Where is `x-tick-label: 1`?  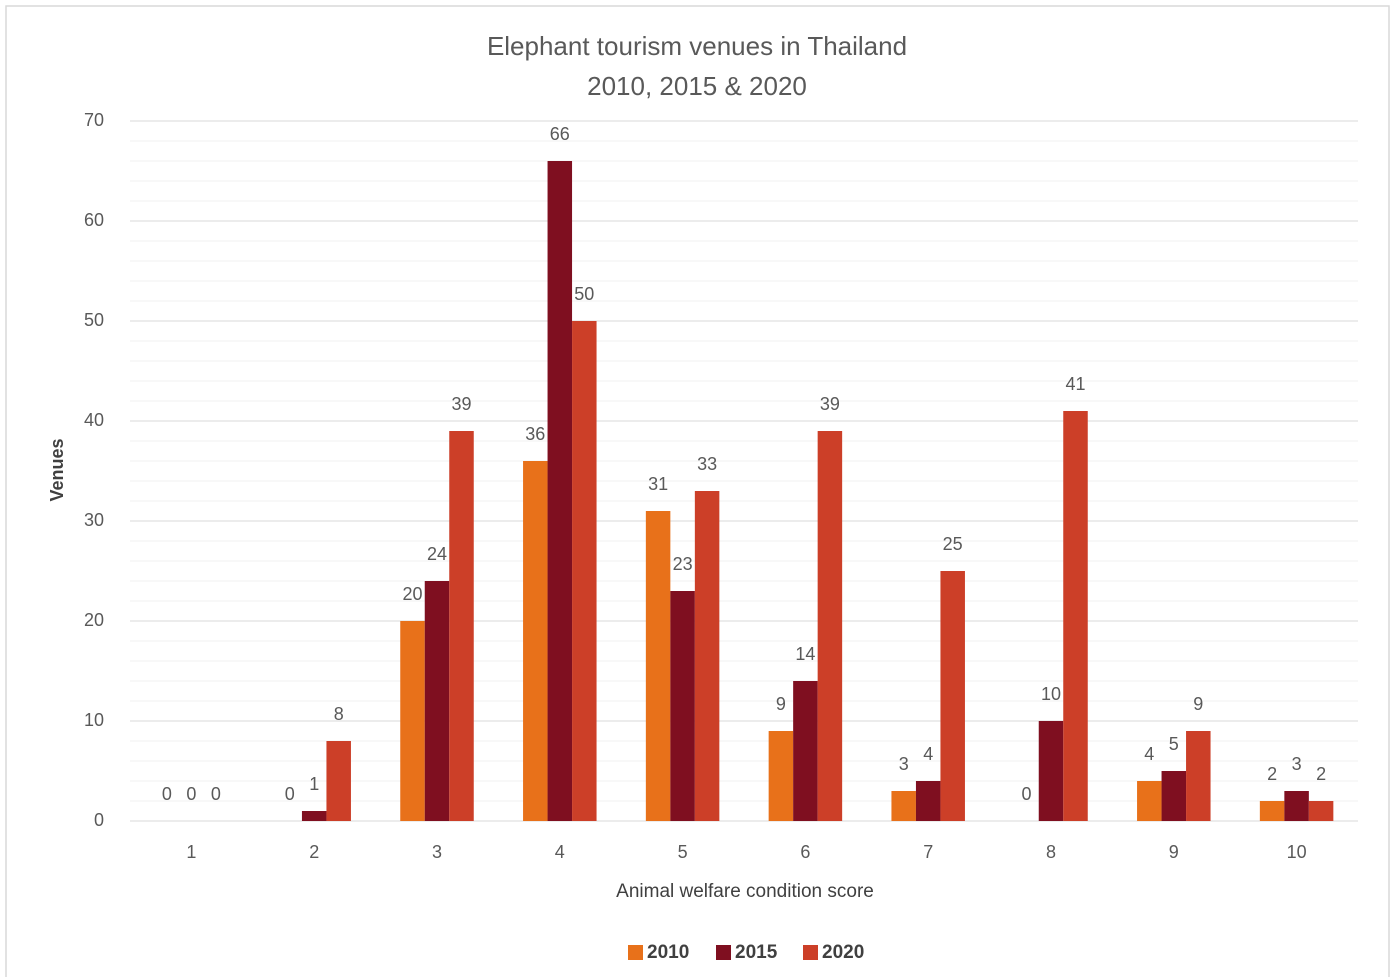
x-tick-label: 1 is located at coordinates (191, 852).